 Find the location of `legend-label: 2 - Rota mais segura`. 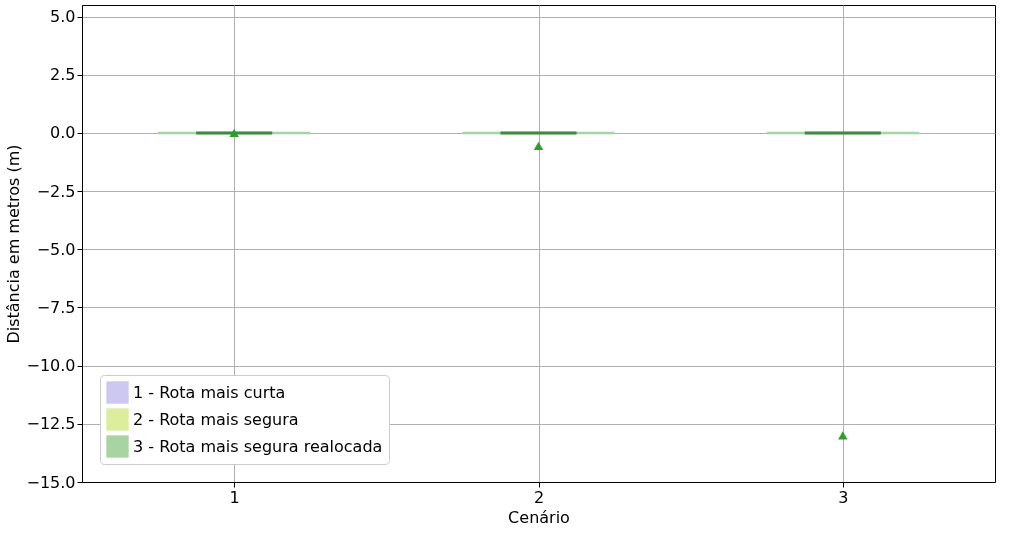

legend-label: 2 - Rota mais segura is located at coordinates (216, 419).